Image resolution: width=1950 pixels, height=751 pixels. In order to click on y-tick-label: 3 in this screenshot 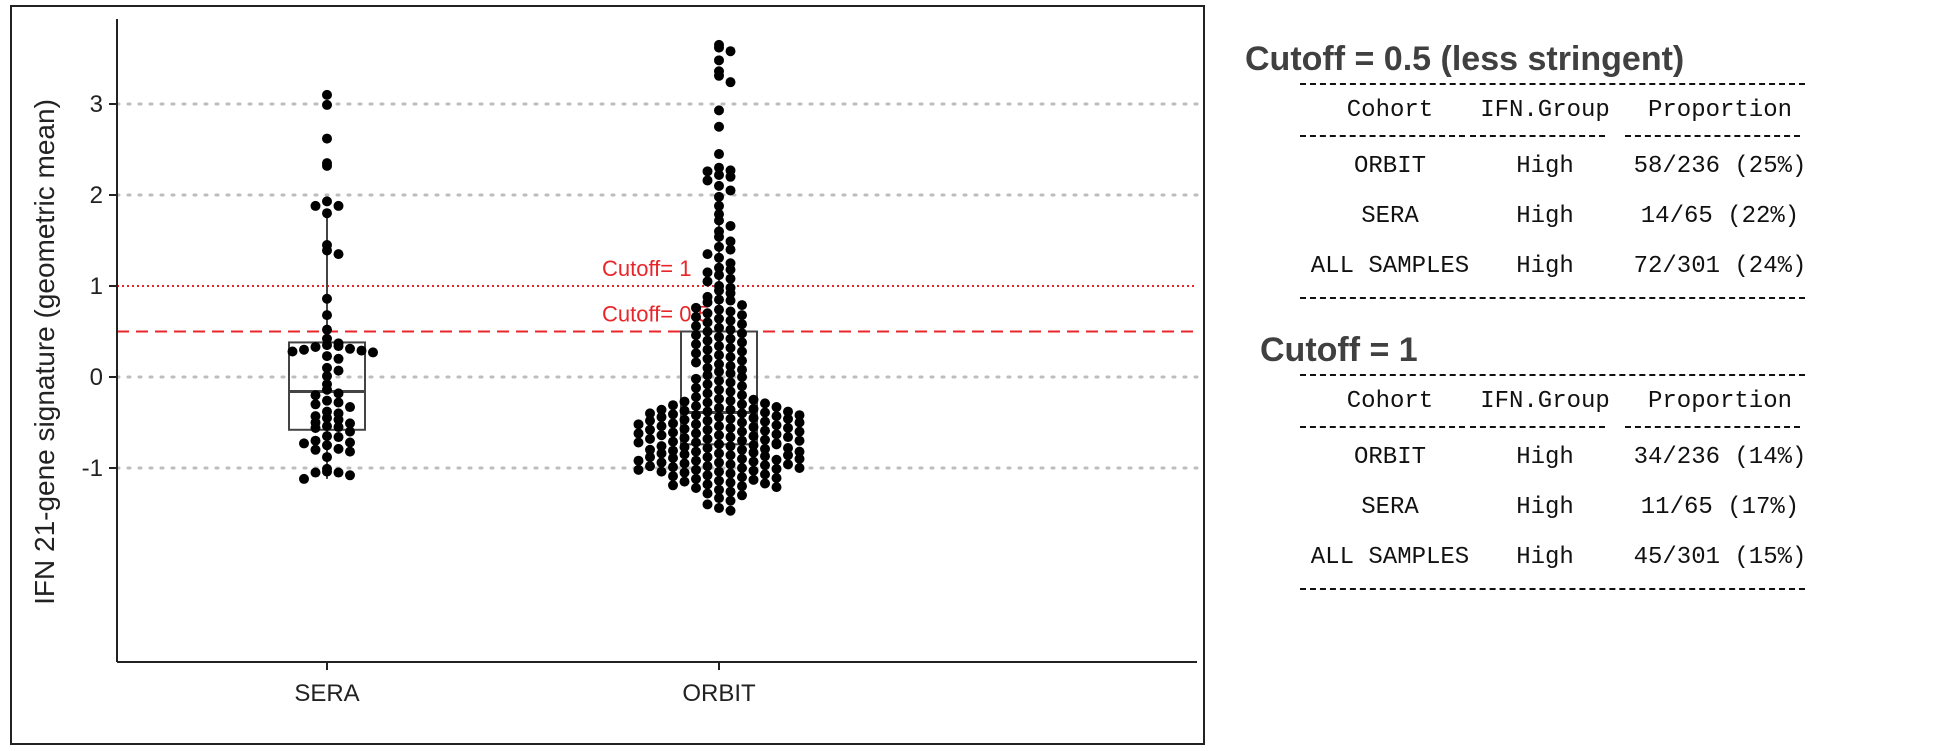, I will do `click(96, 104)`.